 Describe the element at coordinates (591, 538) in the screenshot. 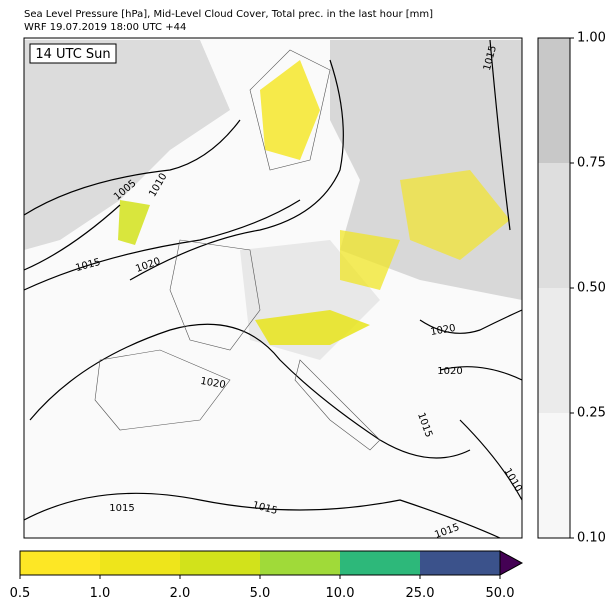

I see `colorbar-tick-label: 0.10` at that location.